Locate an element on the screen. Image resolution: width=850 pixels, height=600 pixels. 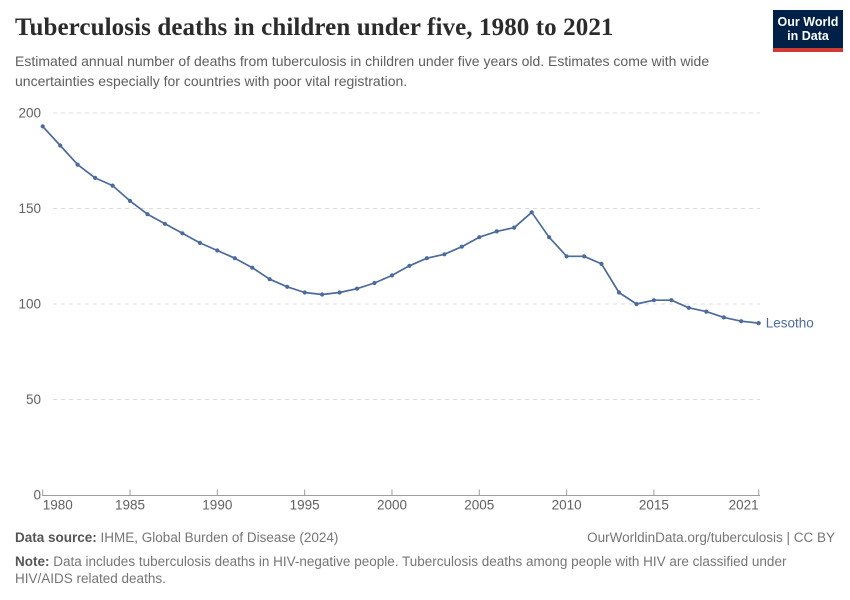
x-axis-tick-label: 2010 is located at coordinates (567, 505).